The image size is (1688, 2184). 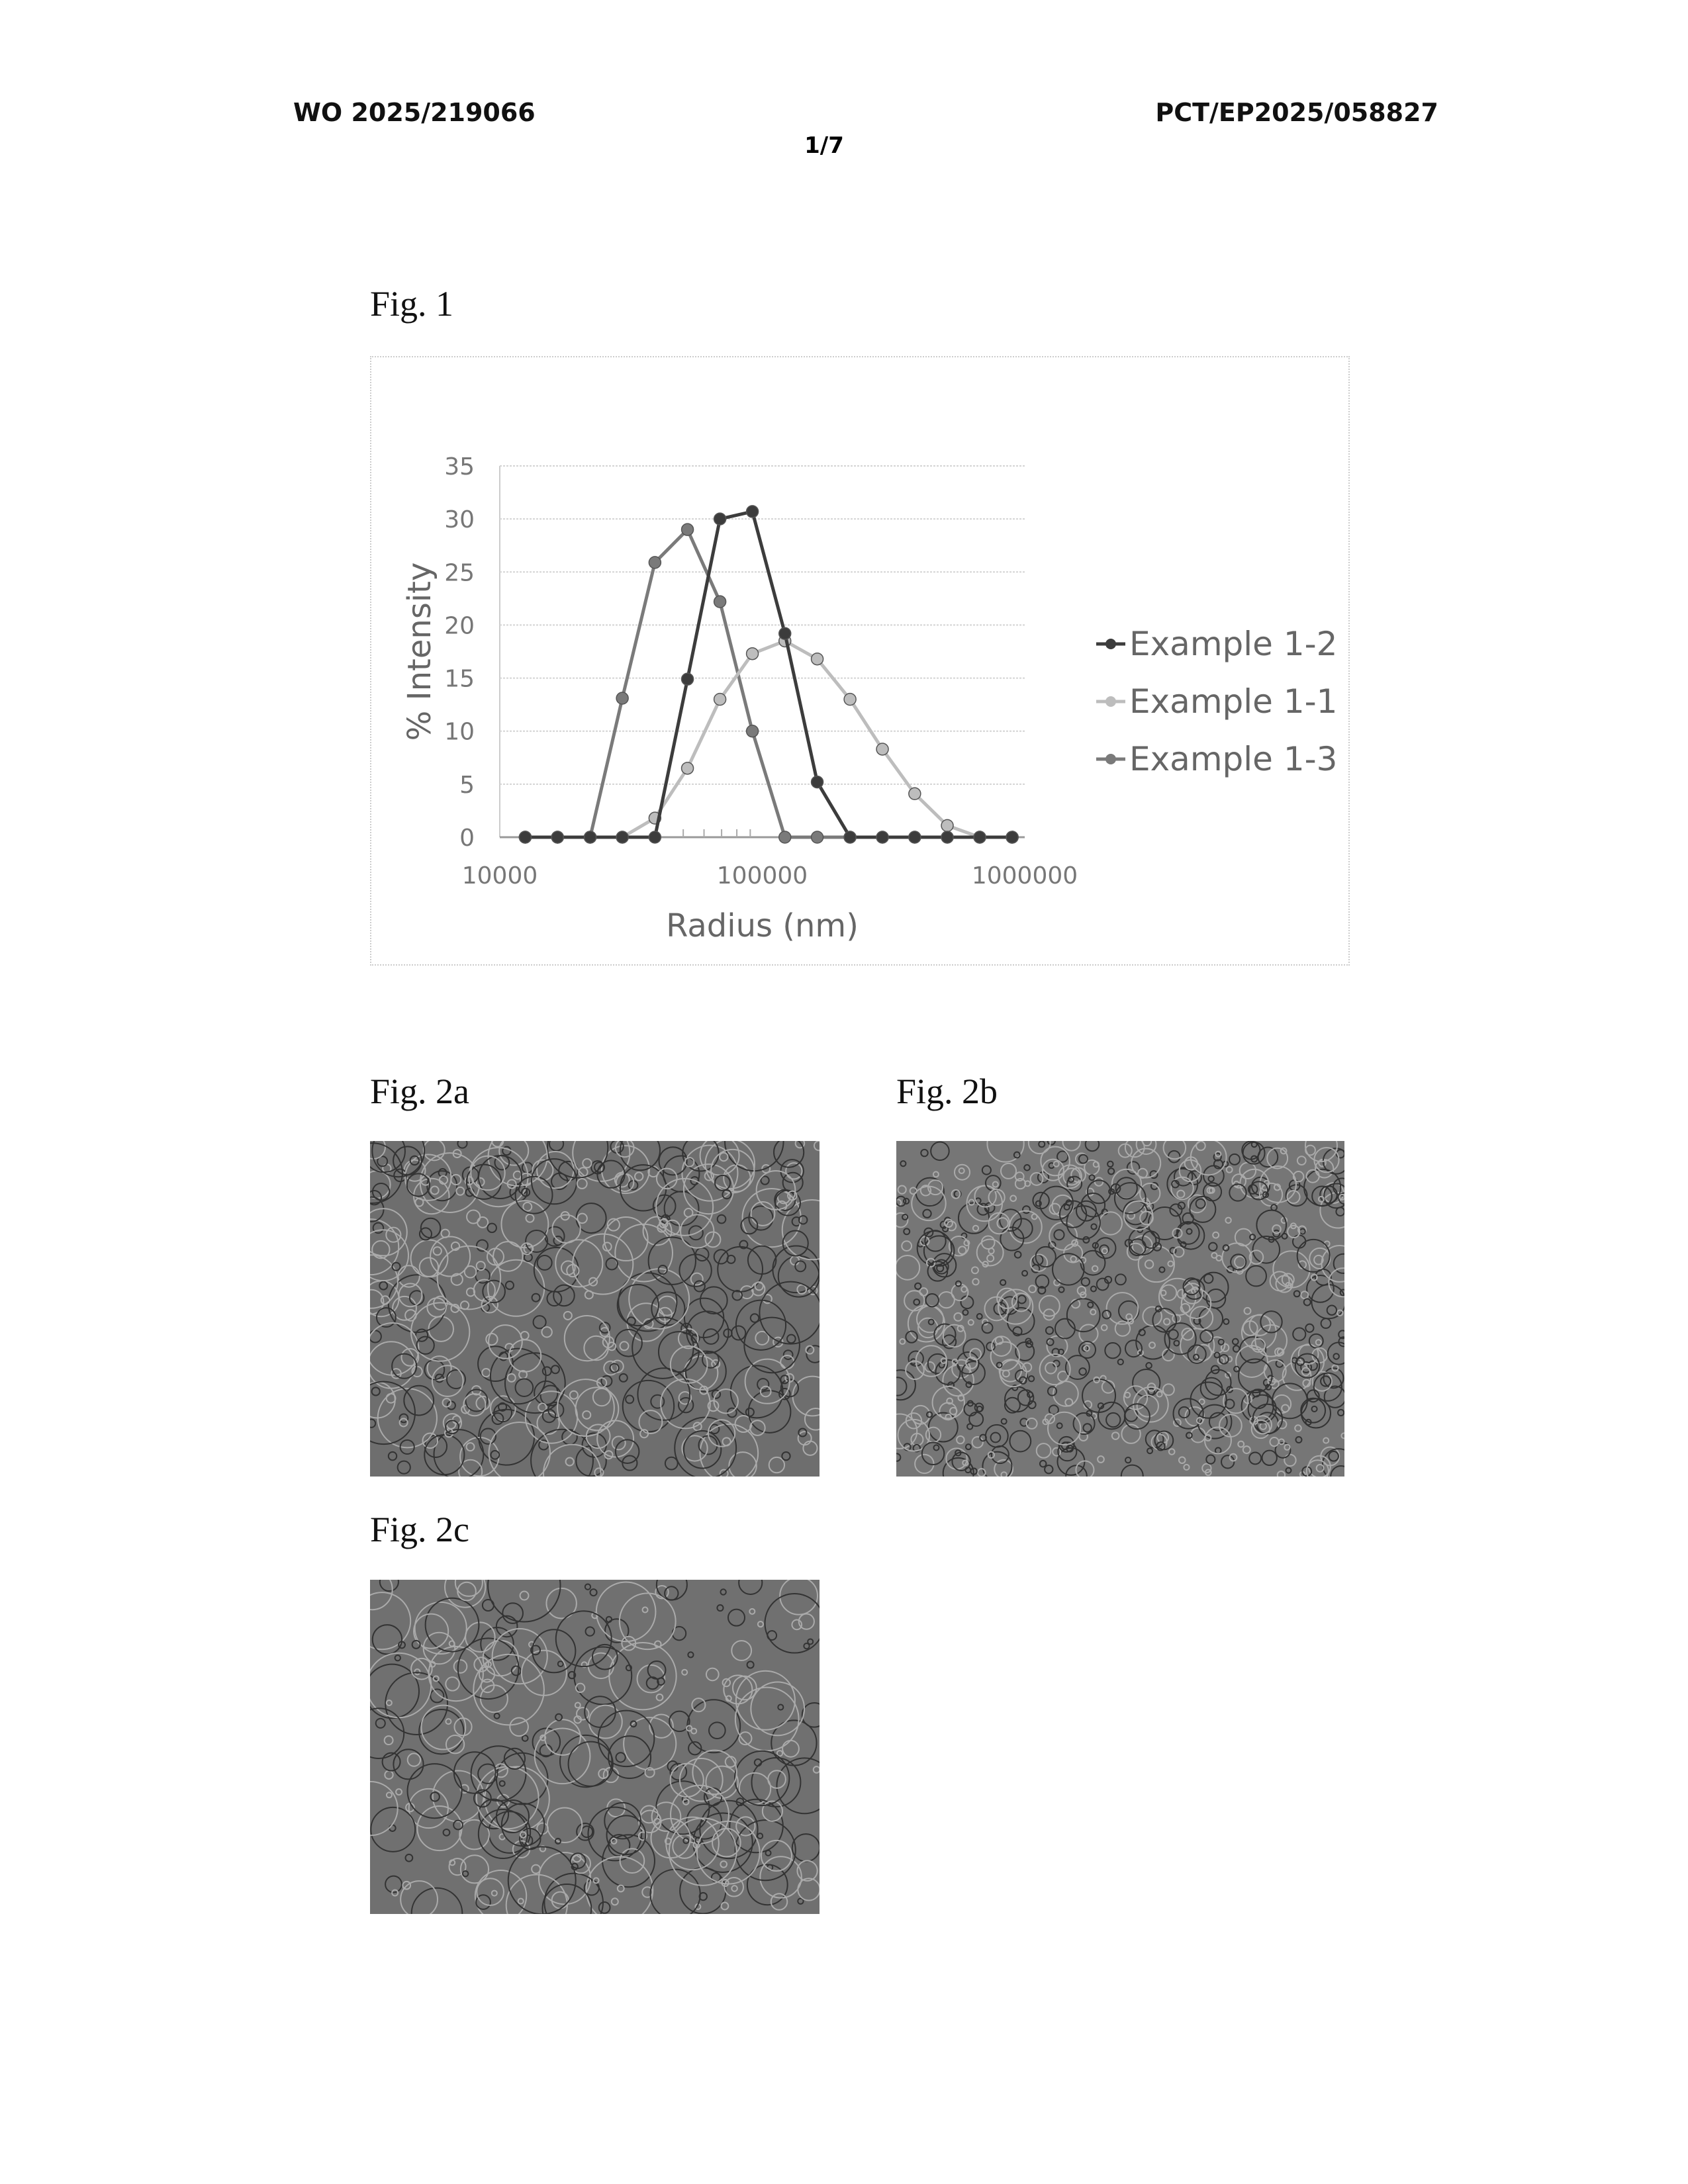 What do you see at coordinates (595, 1309) in the screenshot?
I see `micrograph-fig2a` at bounding box center [595, 1309].